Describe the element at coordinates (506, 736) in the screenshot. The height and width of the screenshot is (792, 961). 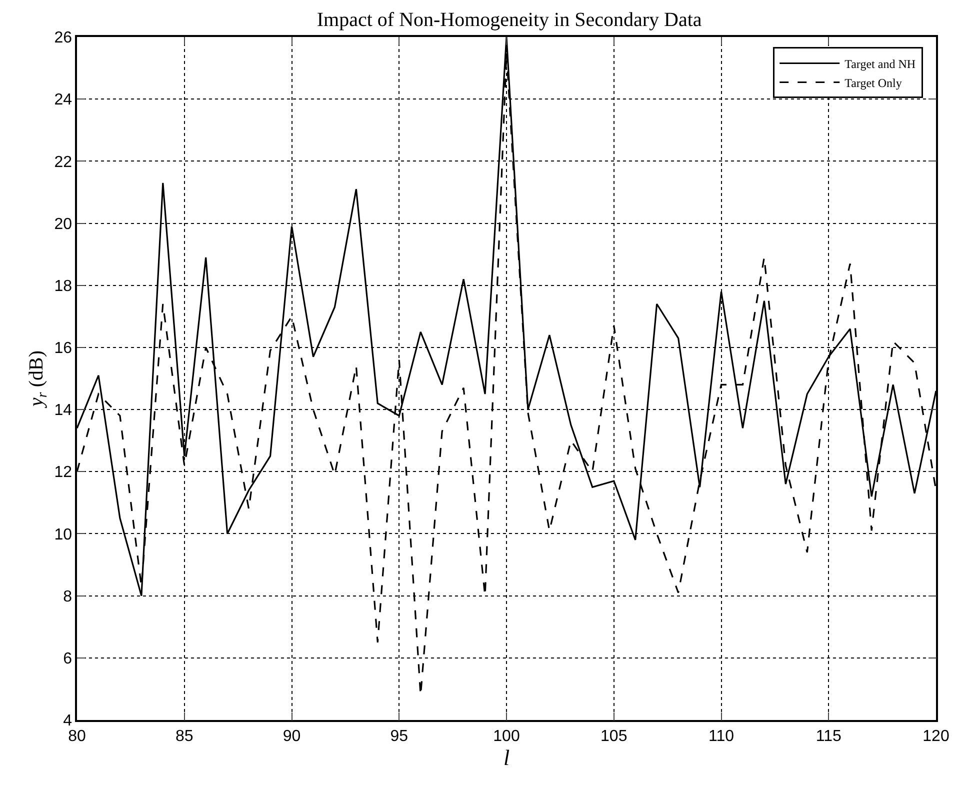
I see `x-tick-label: 100` at that location.